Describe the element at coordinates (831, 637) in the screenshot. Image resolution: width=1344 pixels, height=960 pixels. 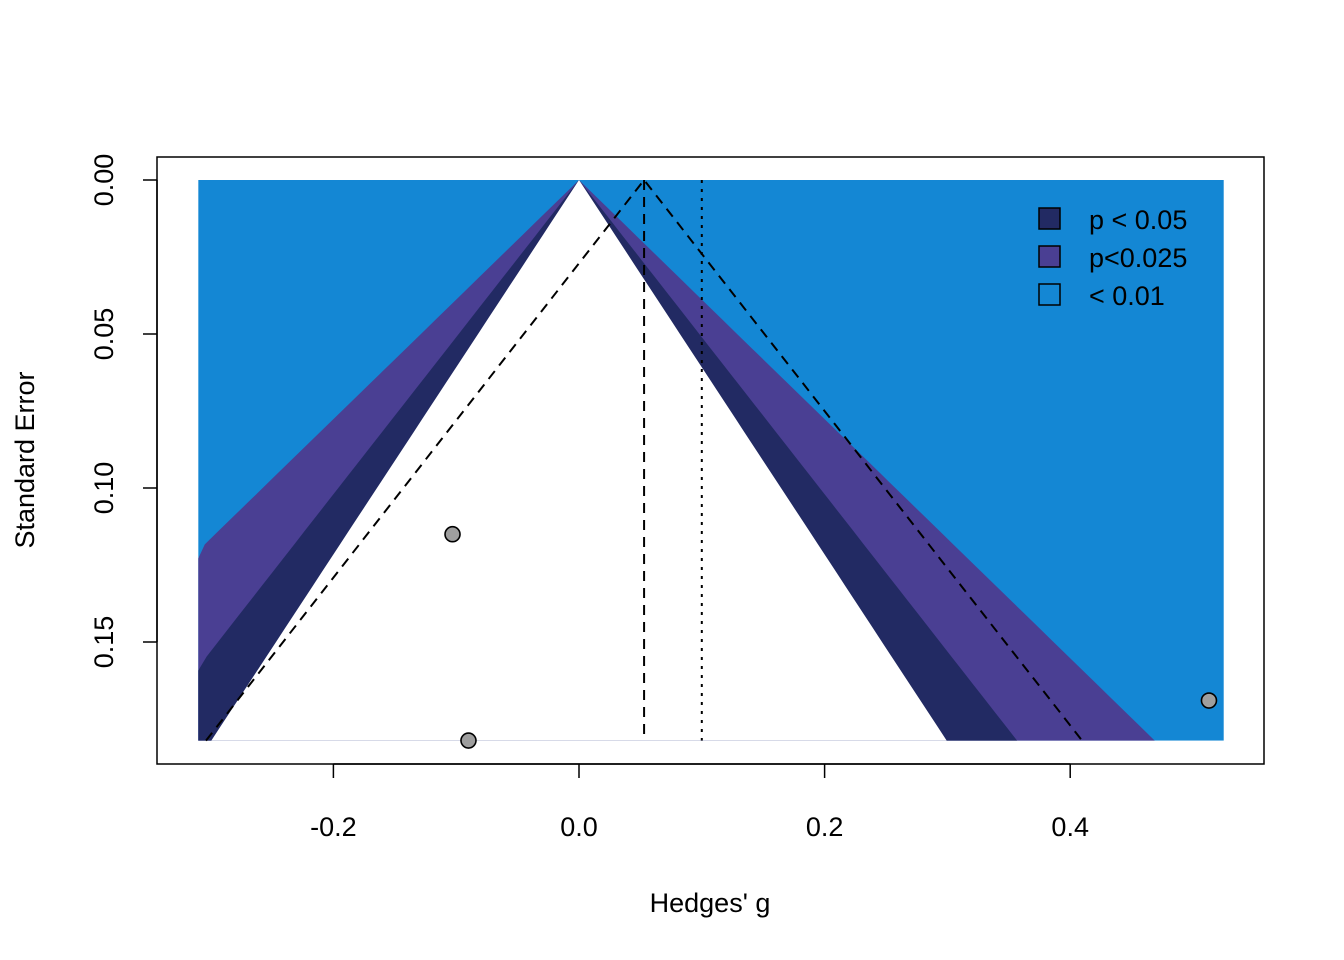
I see `study-points` at that location.